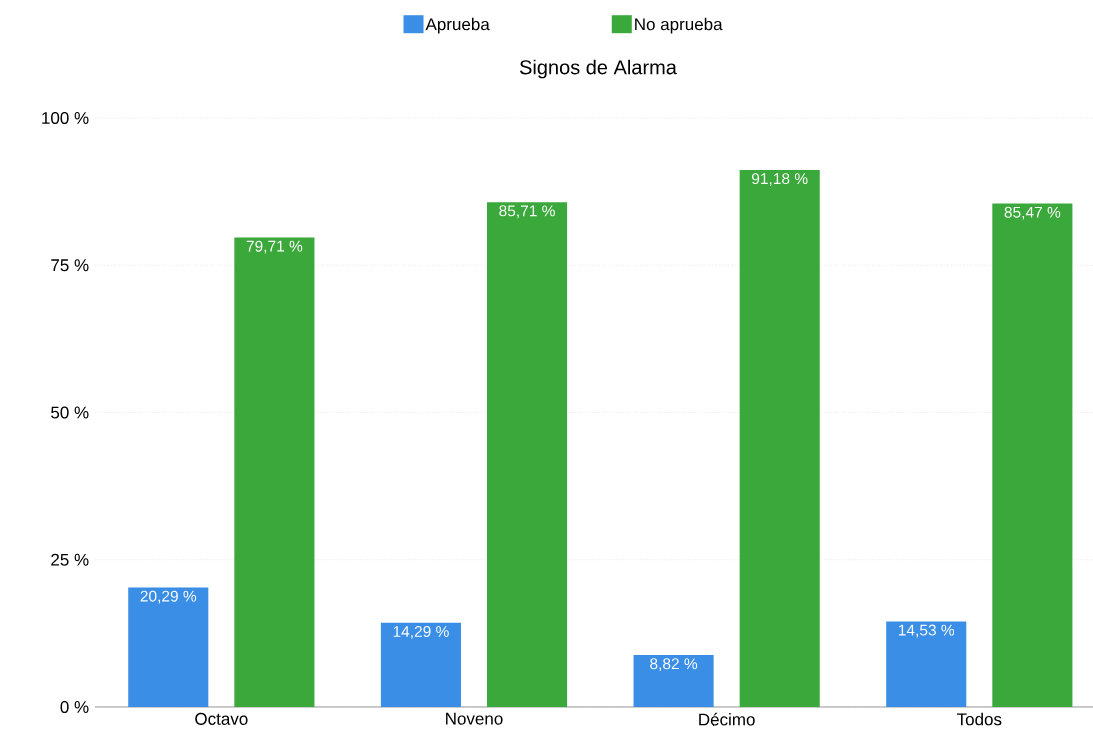 Image resolution: width=1093 pixels, height=744 pixels. What do you see at coordinates (979, 719) in the screenshot?
I see `x-tick-label: Todos` at bounding box center [979, 719].